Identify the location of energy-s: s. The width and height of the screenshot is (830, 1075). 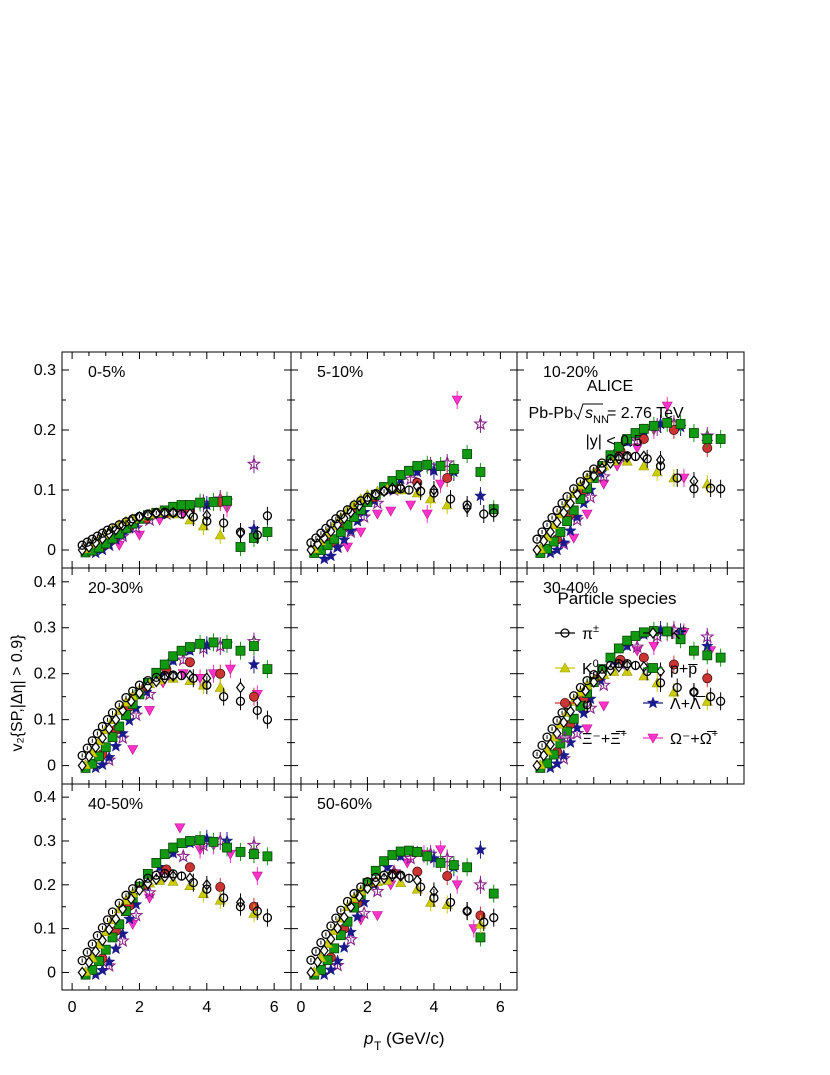
(589, 413).